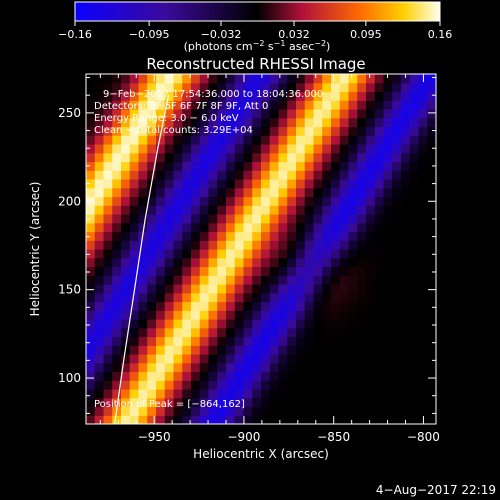  Describe the element at coordinates (257, 46) in the screenshot. I see `colorbar-unit-label: (photons cm−2 s−1 asec−2)` at that location.